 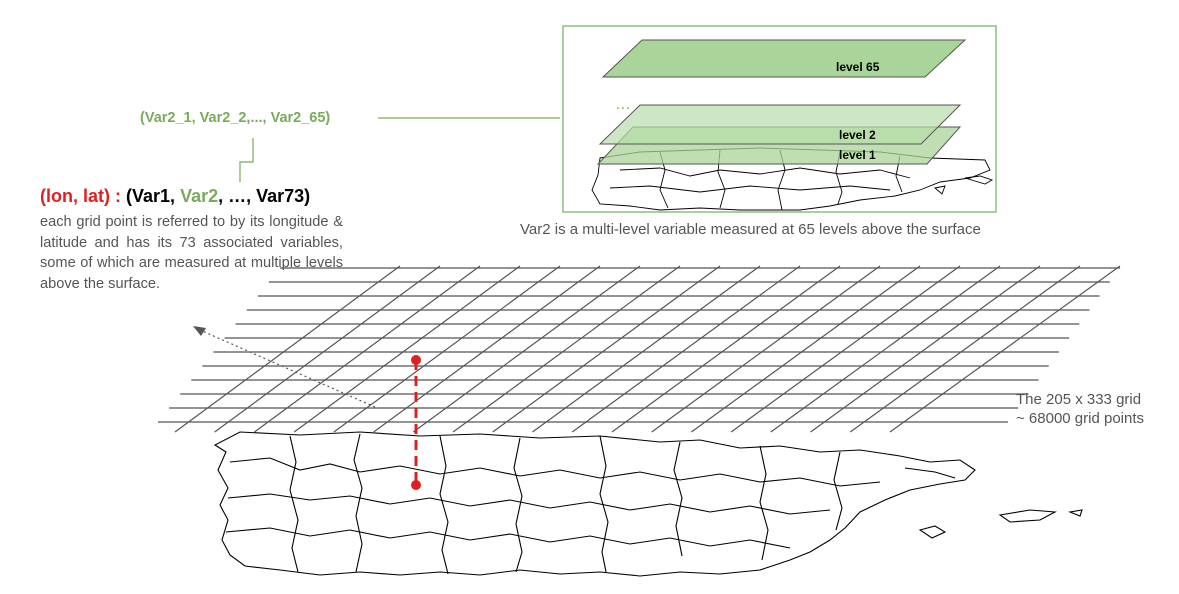 I want to click on levels-panel-frame, so click(x=779, y=119).